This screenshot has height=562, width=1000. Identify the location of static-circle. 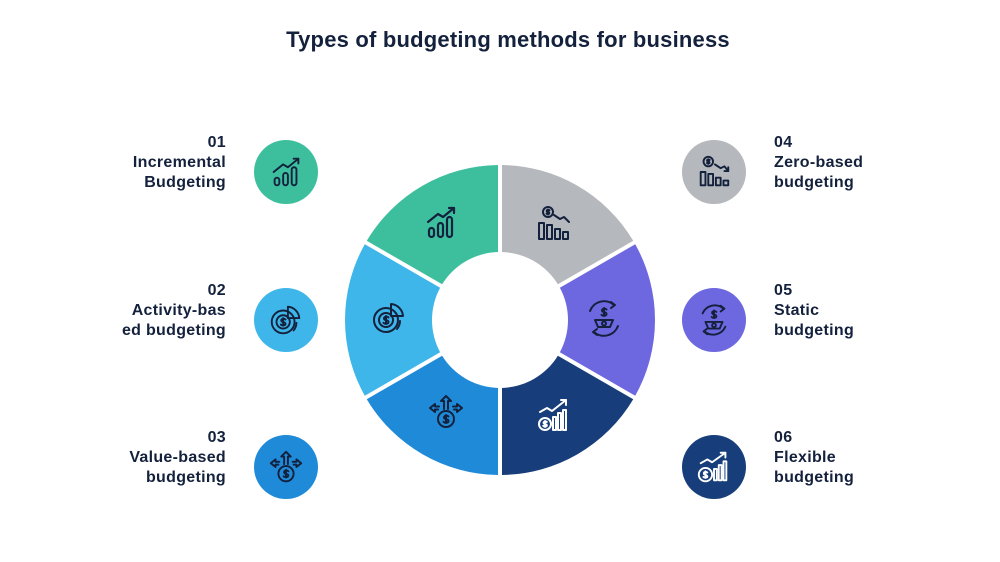
(714, 320).